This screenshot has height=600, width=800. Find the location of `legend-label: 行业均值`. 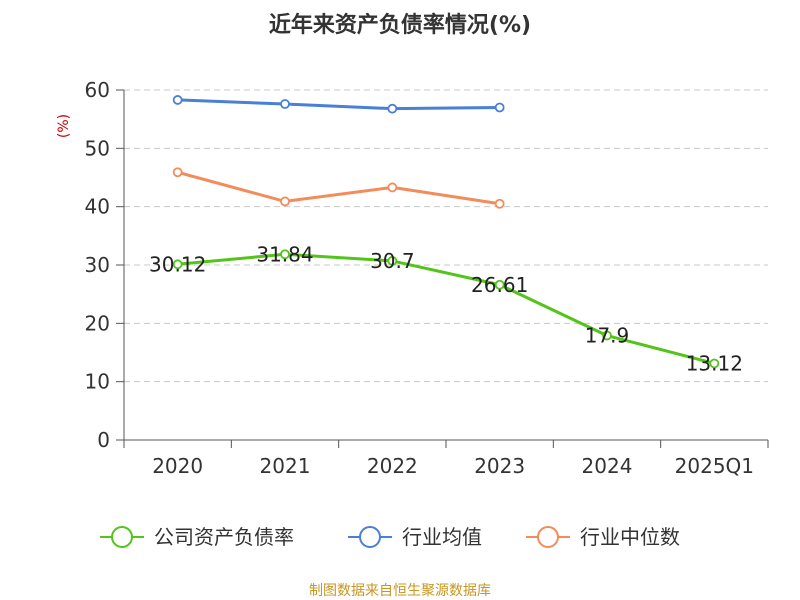

legend-label: 行业均值 is located at coordinates (442, 537).